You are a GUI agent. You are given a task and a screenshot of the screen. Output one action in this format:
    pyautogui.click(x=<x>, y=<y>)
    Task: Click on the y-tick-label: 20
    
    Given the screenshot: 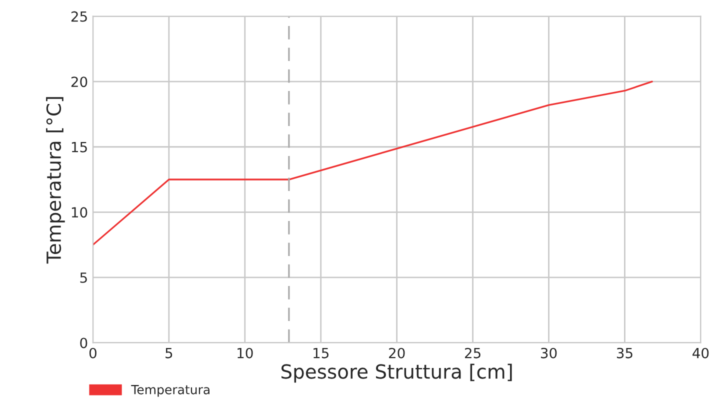 What is the action you would take?
    pyautogui.click(x=79, y=82)
    